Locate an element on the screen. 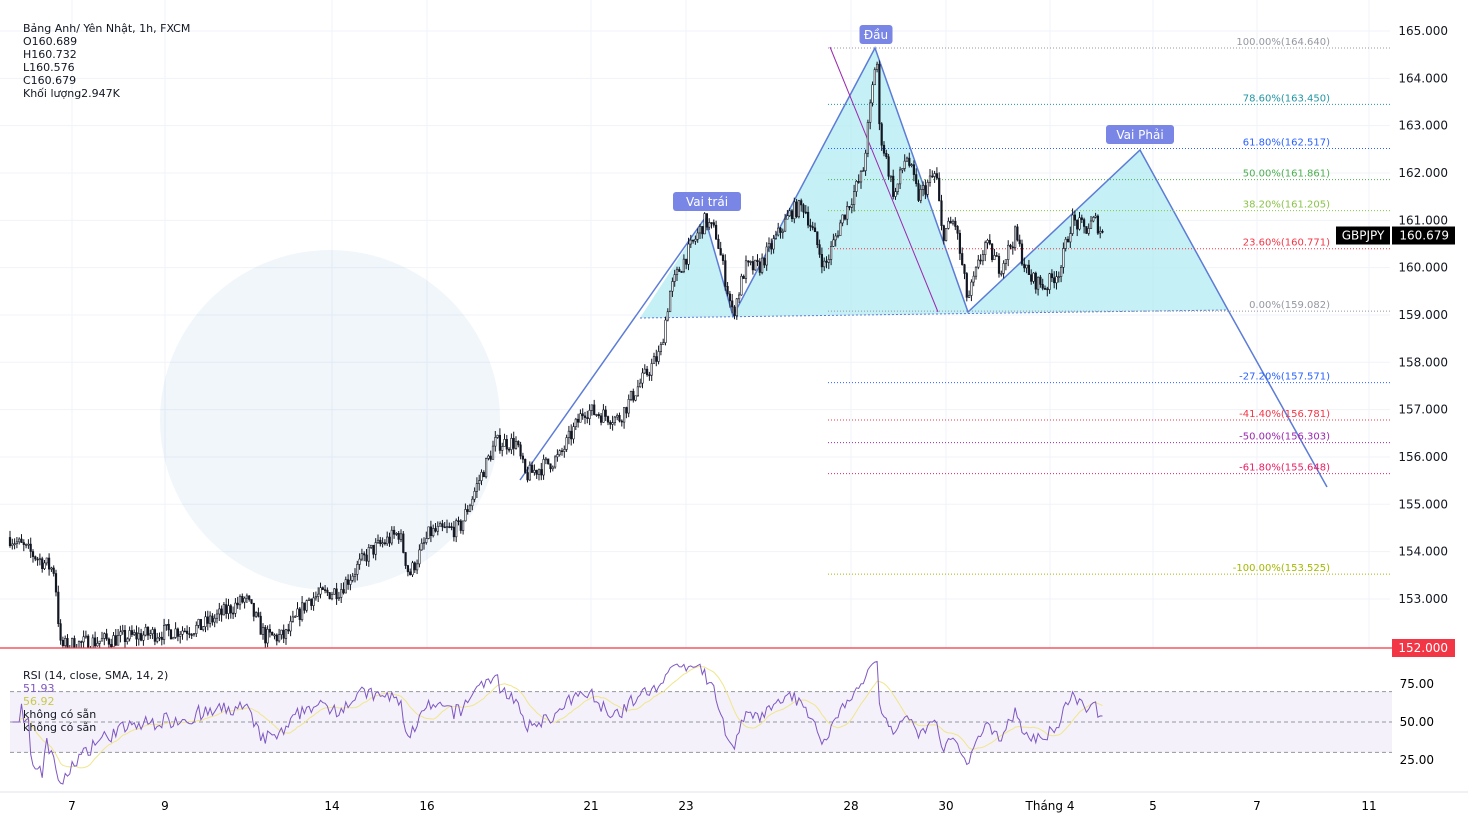 The width and height of the screenshot is (1468, 830). fib-label: 100.00%(164.640) is located at coordinates (1283, 42).